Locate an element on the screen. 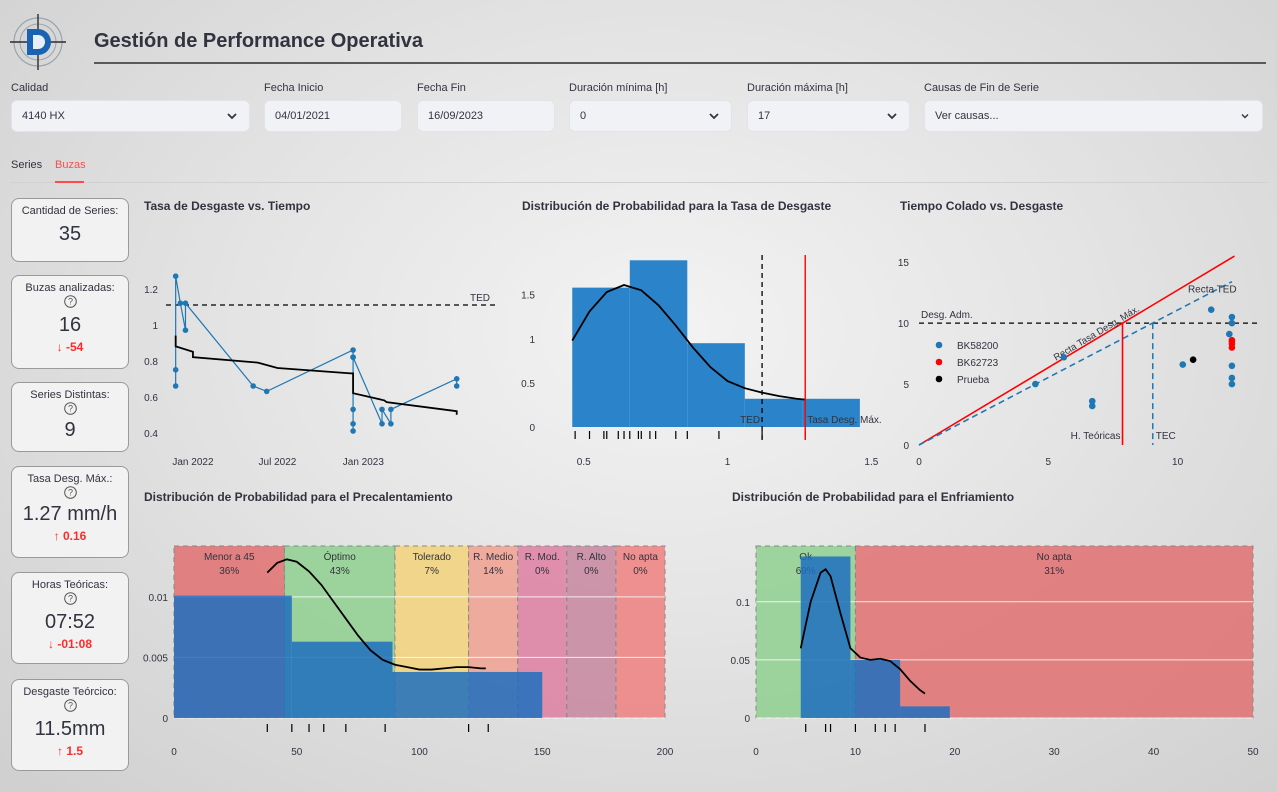 Image resolution: width=1277 pixels, height=792 pixels. recta-ted-line is located at coordinates (1075, 363).